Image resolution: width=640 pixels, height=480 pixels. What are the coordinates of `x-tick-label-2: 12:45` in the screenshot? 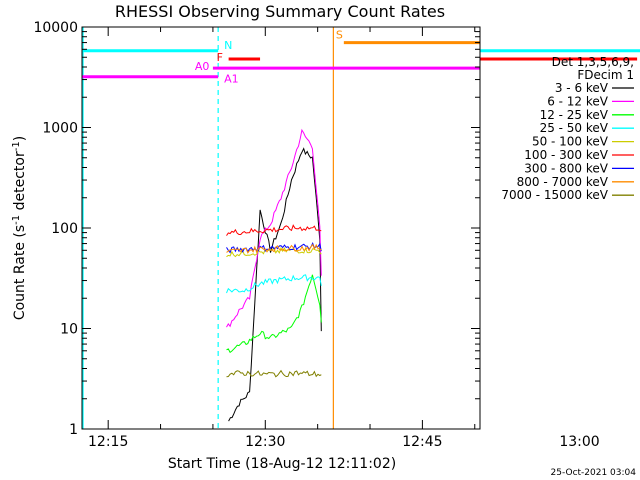 It's located at (422, 442).